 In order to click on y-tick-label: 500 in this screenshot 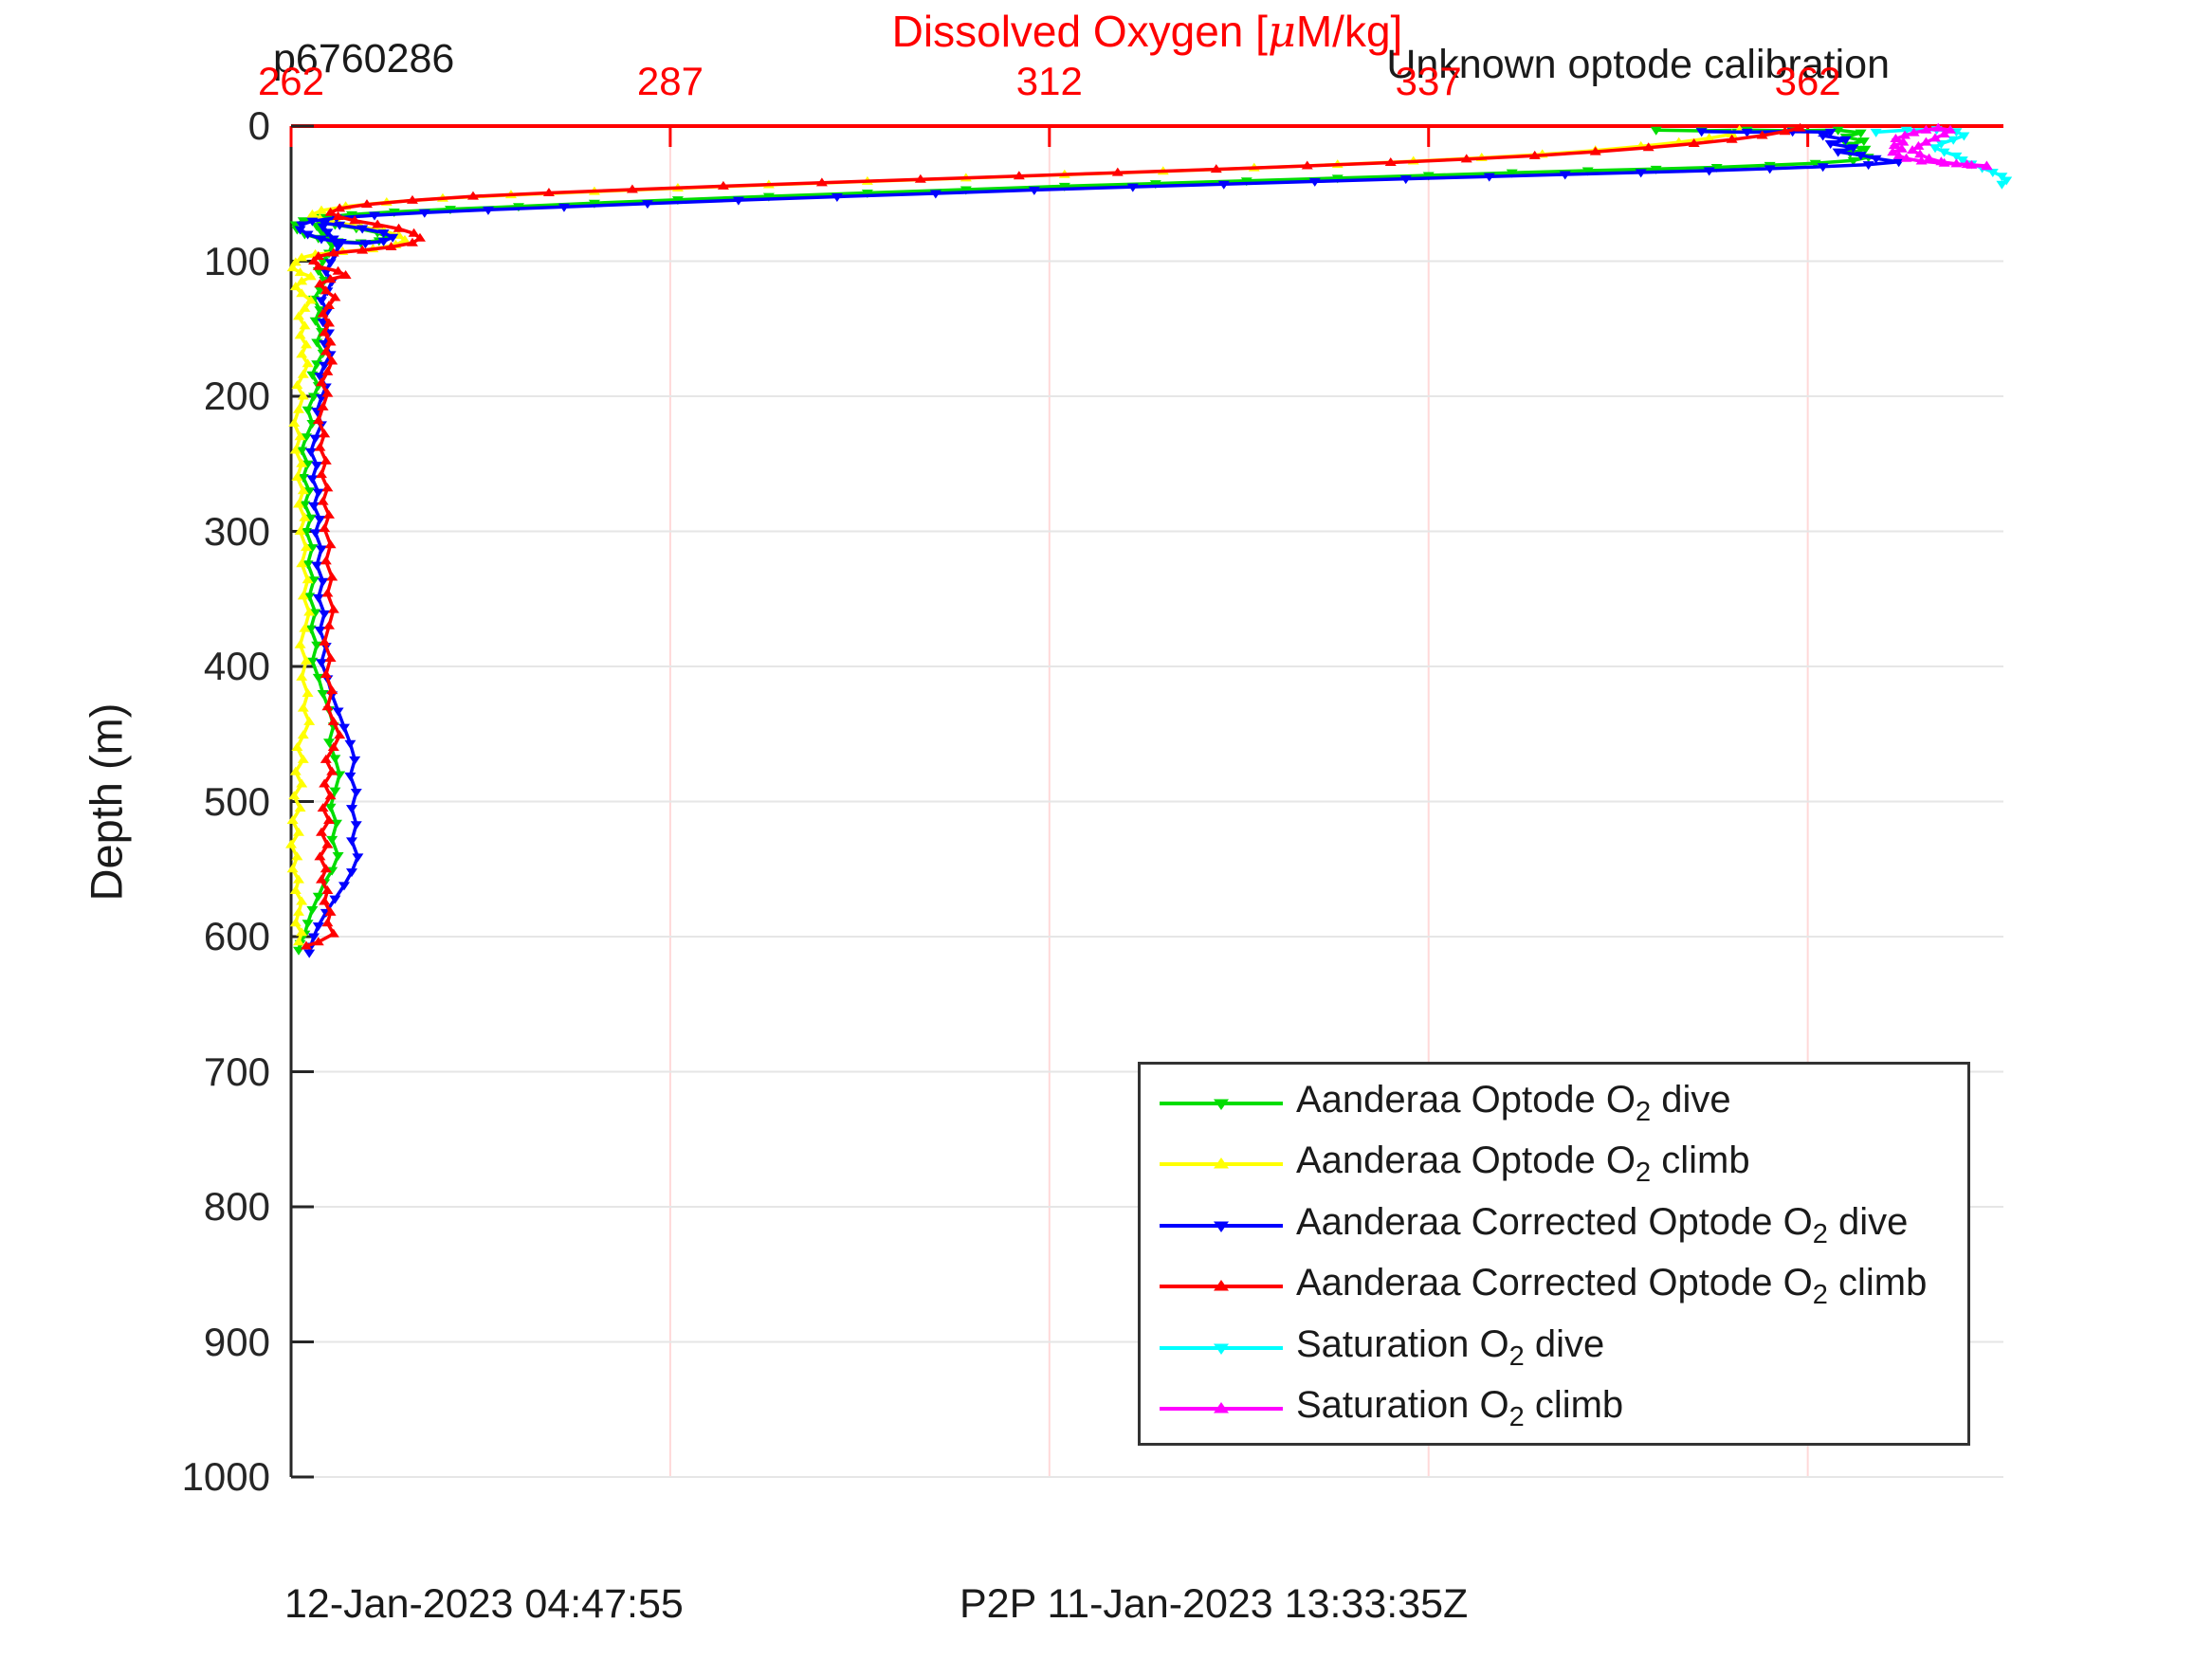, I will do `click(236, 801)`.